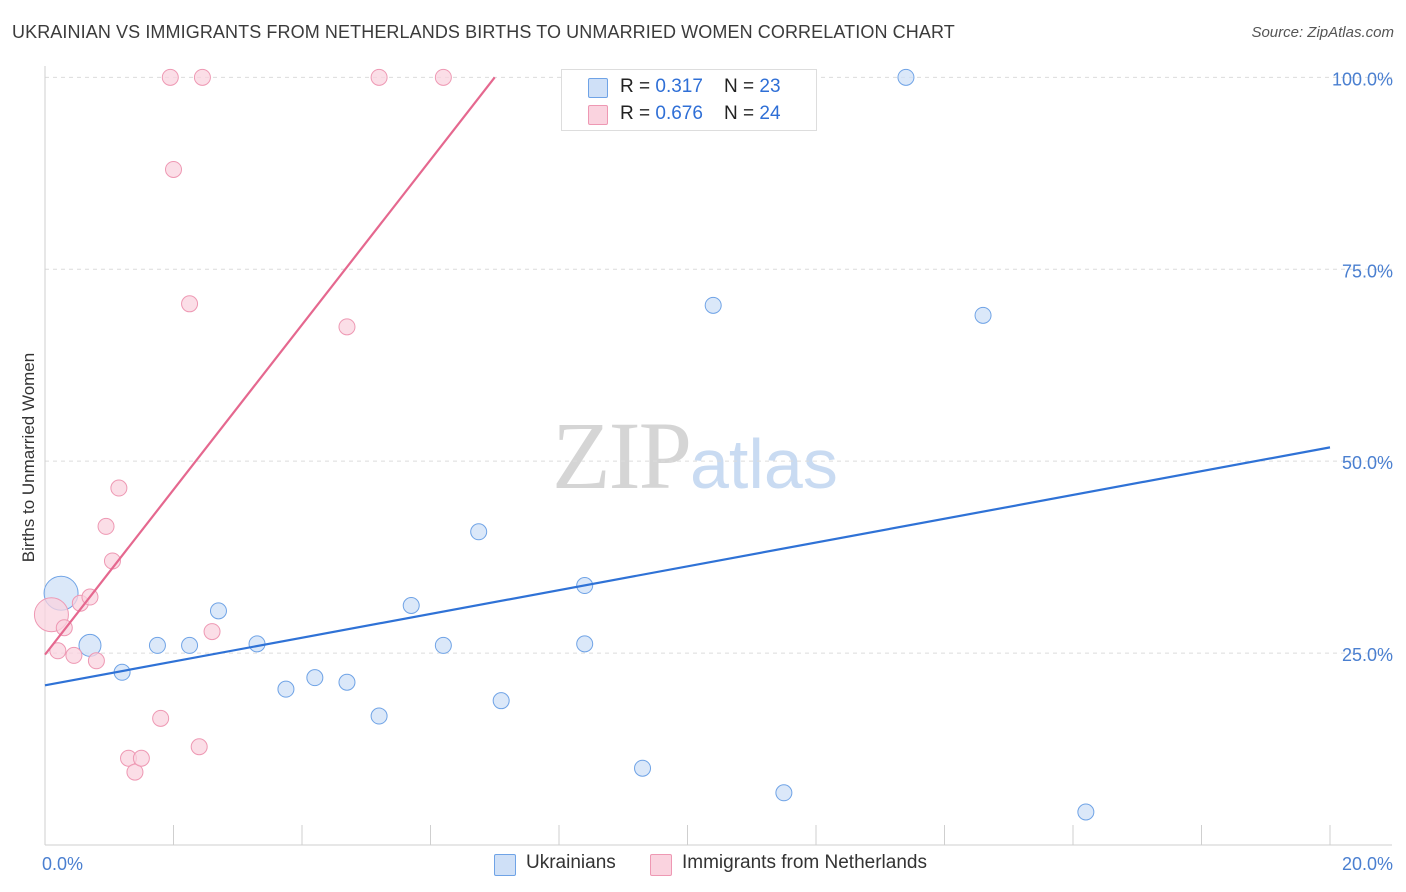  What do you see at coordinates (679, 113) in the screenshot?
I see `legend-r-value: 0.676` at bounding box center [679, 113].